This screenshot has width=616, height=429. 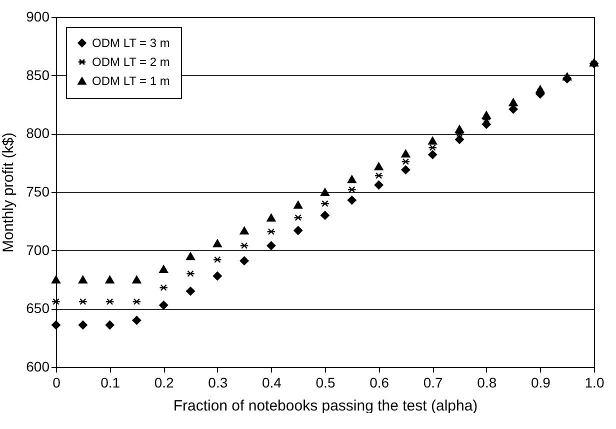 What do you see at coordinates (218, 382) in the screenshot?
I see `x-tick-label: 0.3` at bounding box center [218, 382].